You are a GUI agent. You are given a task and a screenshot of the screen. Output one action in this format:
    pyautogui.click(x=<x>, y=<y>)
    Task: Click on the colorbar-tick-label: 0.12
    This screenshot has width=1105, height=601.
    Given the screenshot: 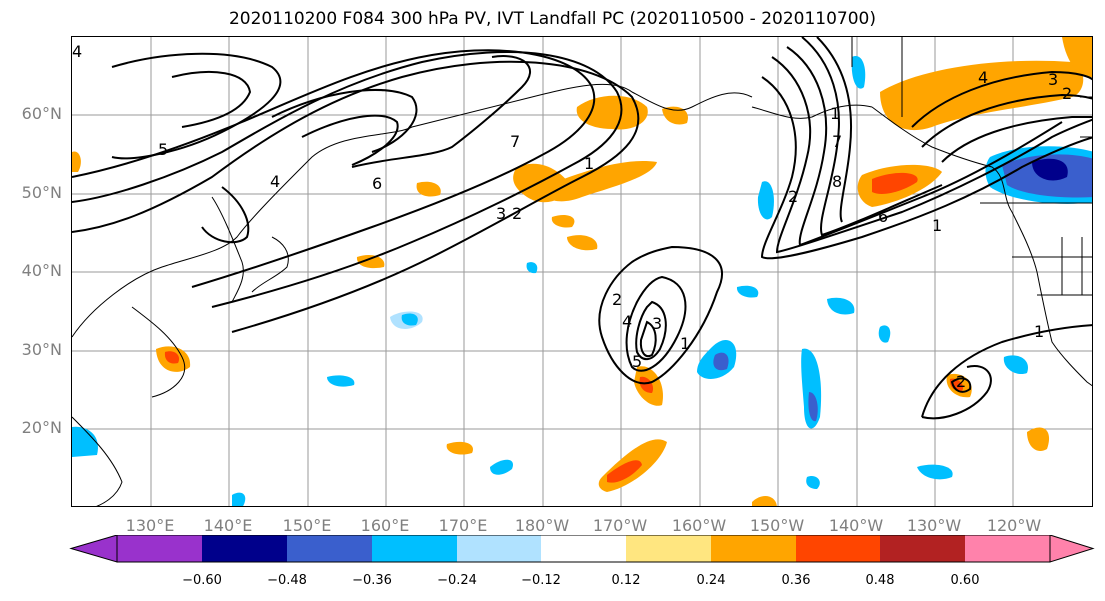 What is the action you would take?
    pyautogui.click(x=626, y=580)
    